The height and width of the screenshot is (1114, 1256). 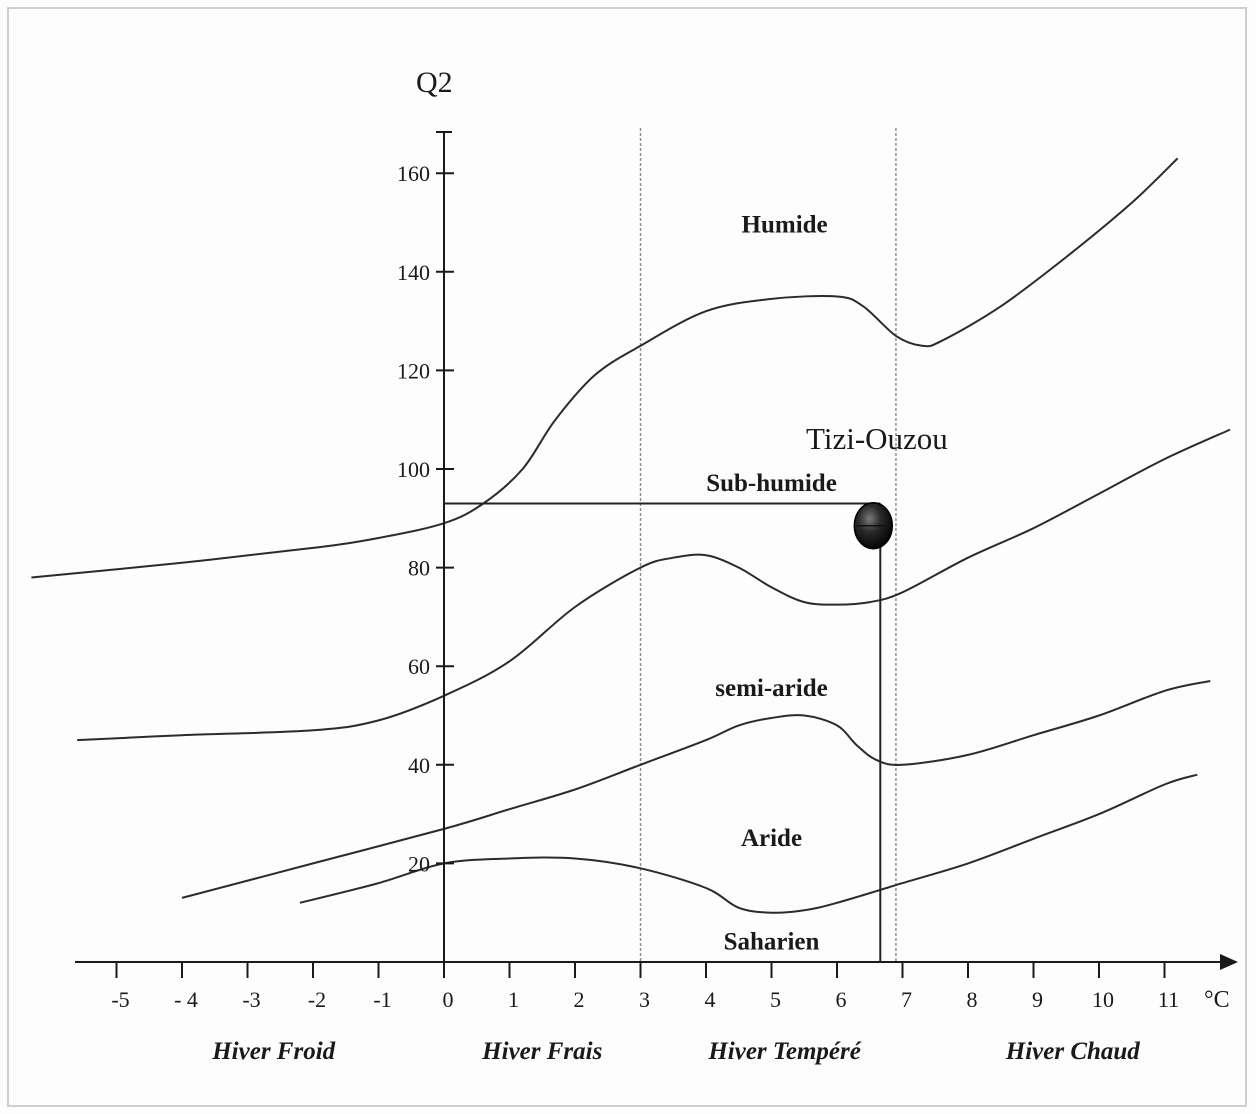 What do you see at coordinates (419, 765) in the screenshot?
I see `y-tick-label-40: 40` at bounding box center [419, 765].